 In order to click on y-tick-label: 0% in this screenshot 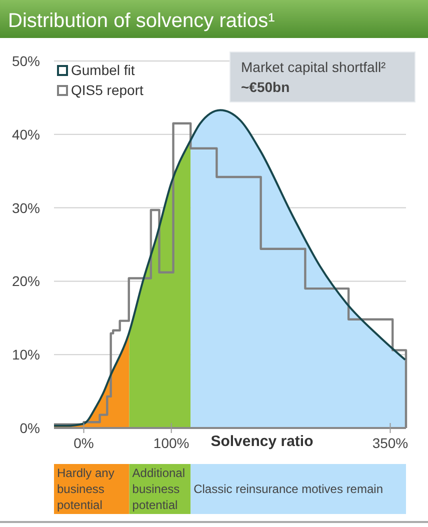, I will do `click(30, 428)`.